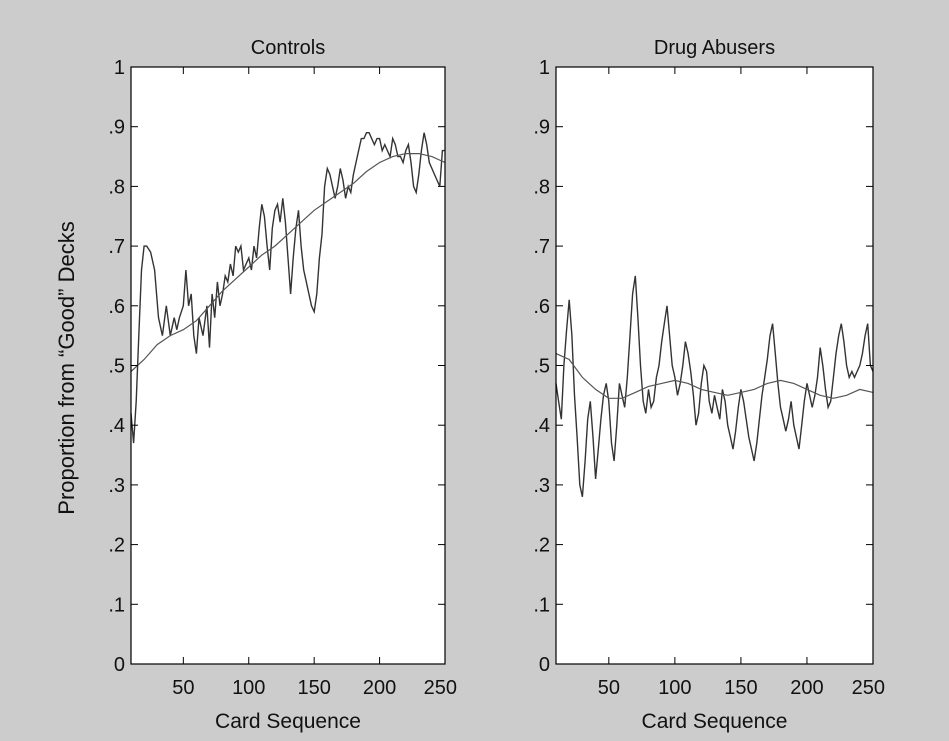 Image resolution: width=949 pixels, height=741 pixels. I want to click on trend-line-controls, so click(288, 262).